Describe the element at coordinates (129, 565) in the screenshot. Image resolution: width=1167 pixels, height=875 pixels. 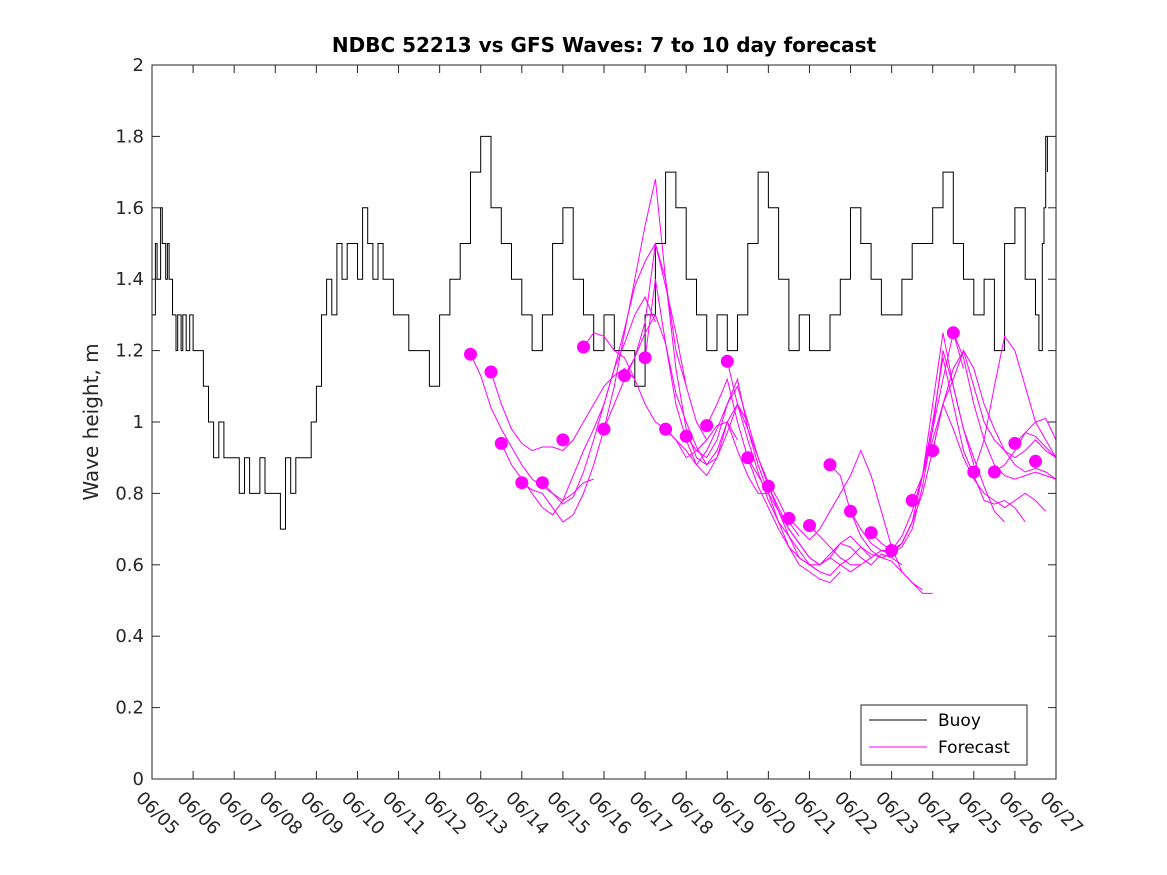
I see `y-tick-label: 0.6` at that location.